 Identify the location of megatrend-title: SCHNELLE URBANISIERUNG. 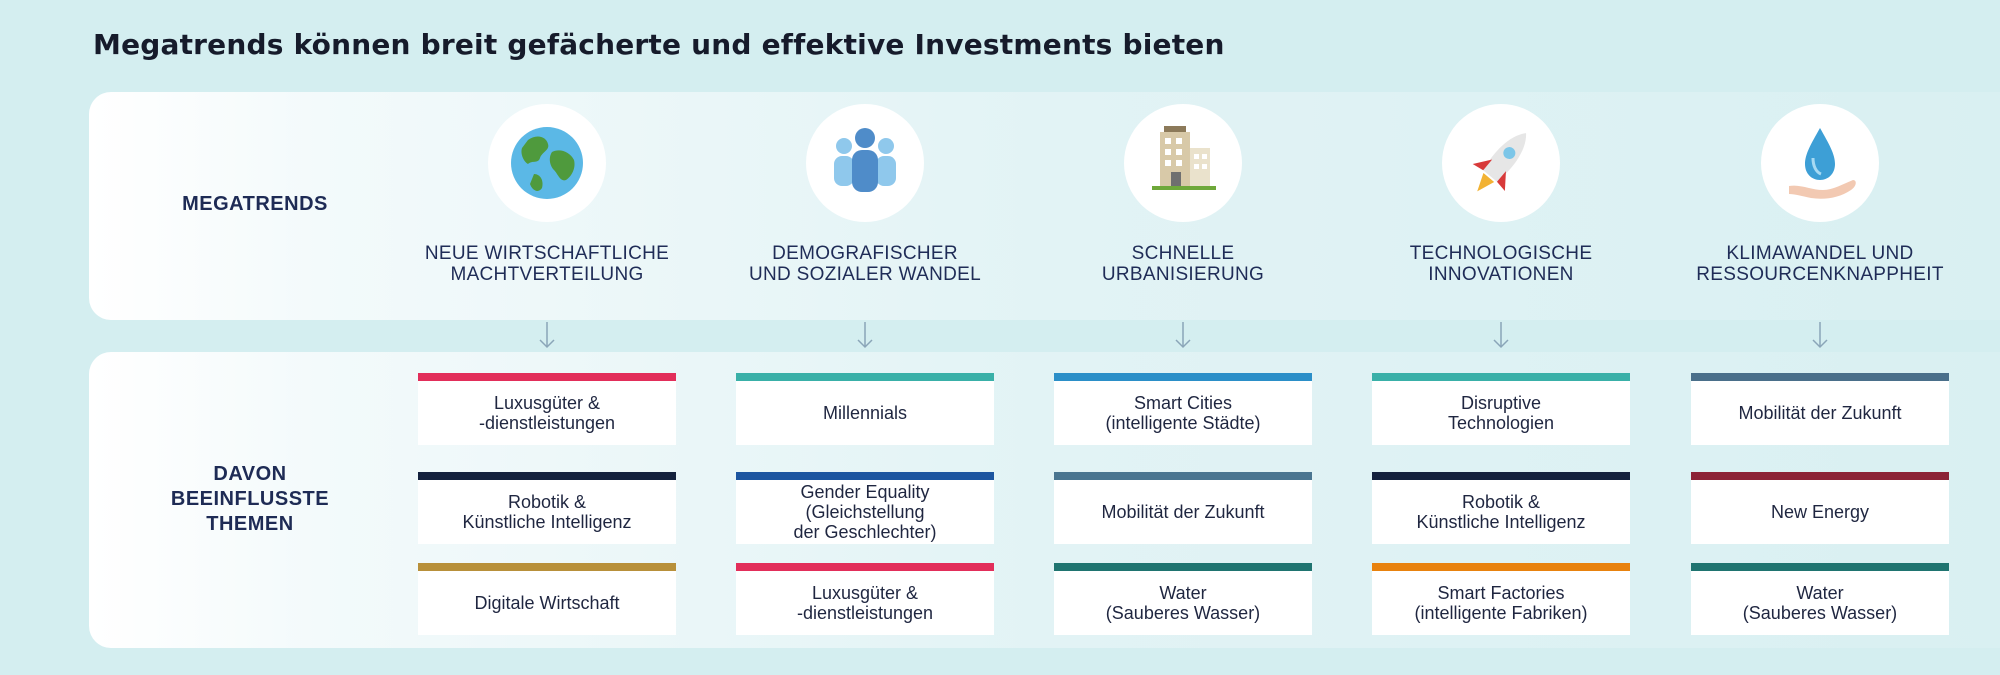
(1183, 264).